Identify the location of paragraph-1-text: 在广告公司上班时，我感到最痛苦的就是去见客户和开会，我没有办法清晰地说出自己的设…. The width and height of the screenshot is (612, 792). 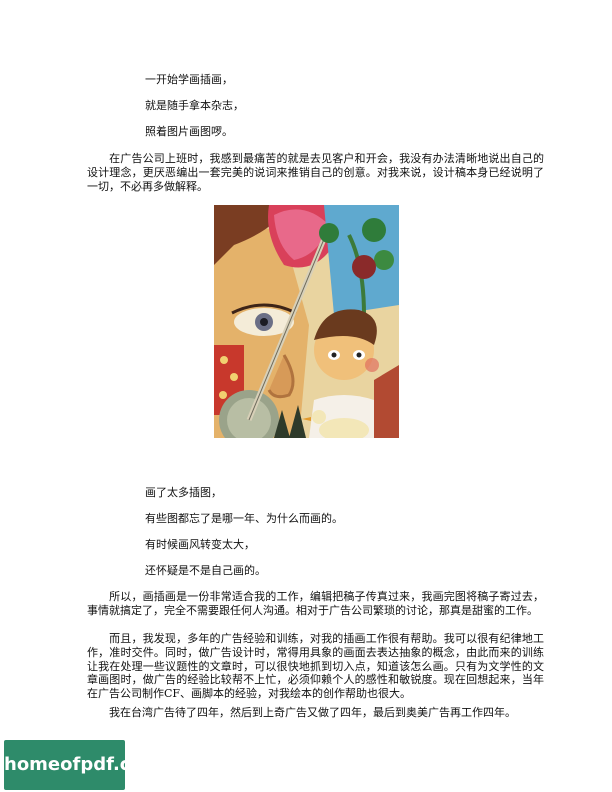
(315, 172).